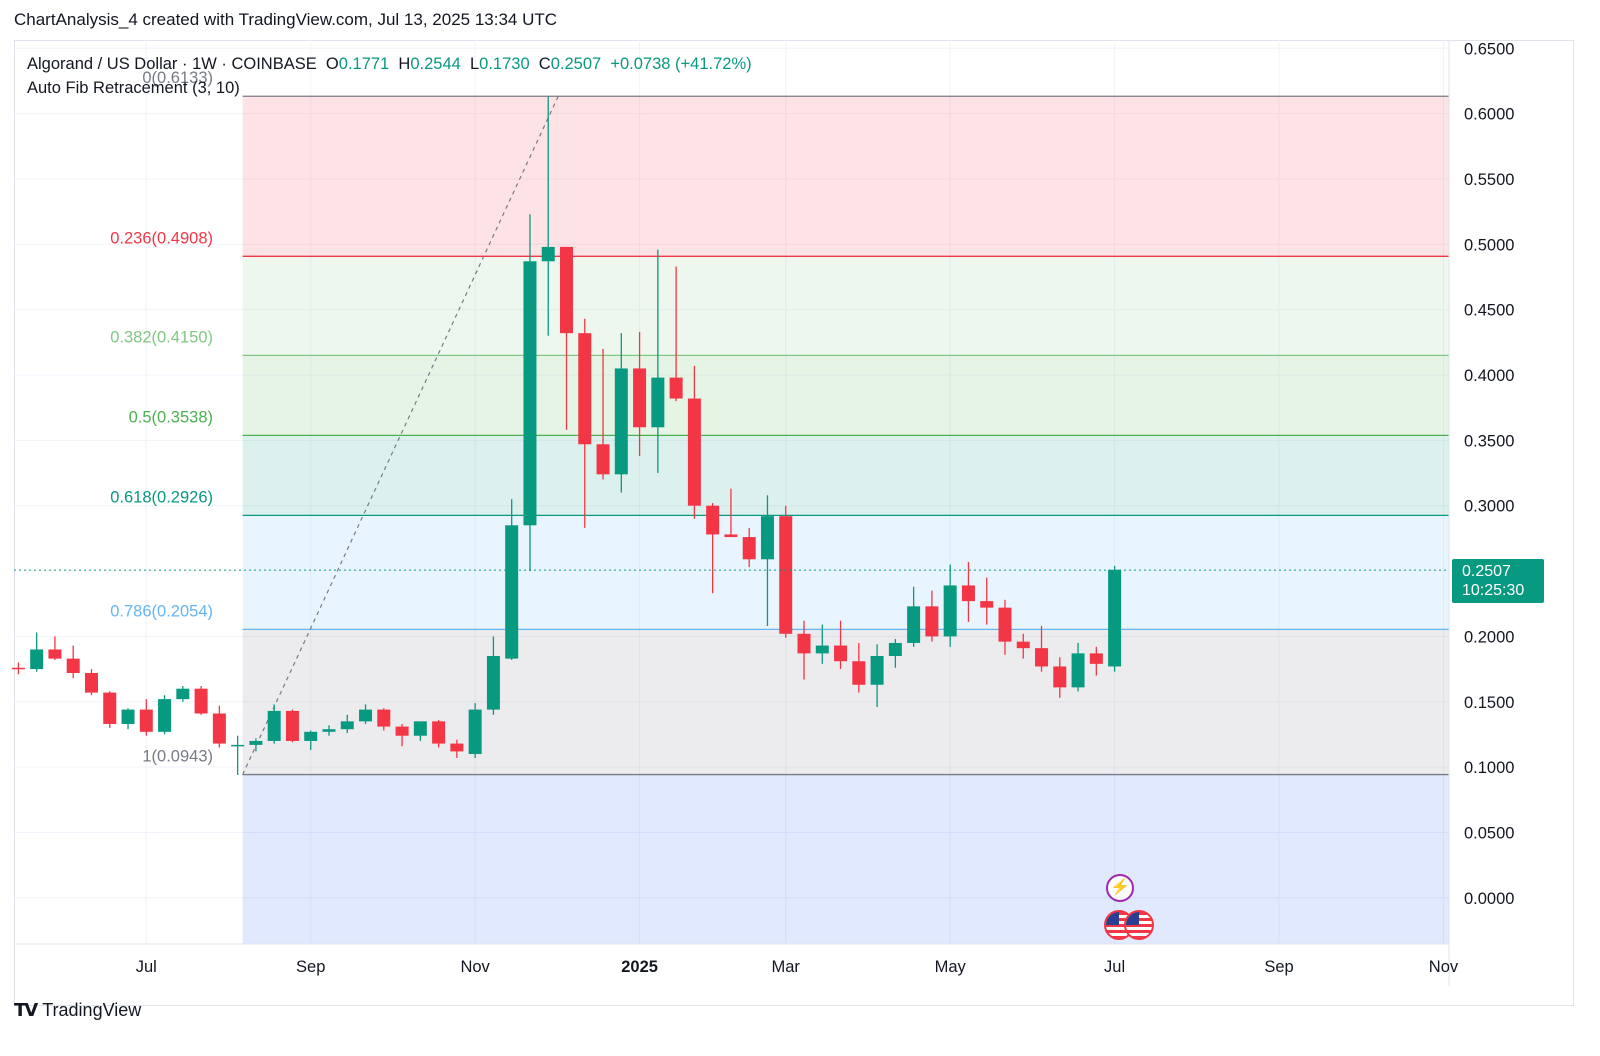 The width and height of the screenshot is (1600, 1056). Describe the element at coordinates (1489, 180) in the screenshot. I see `y-tick-label: 0.5500` at that location.